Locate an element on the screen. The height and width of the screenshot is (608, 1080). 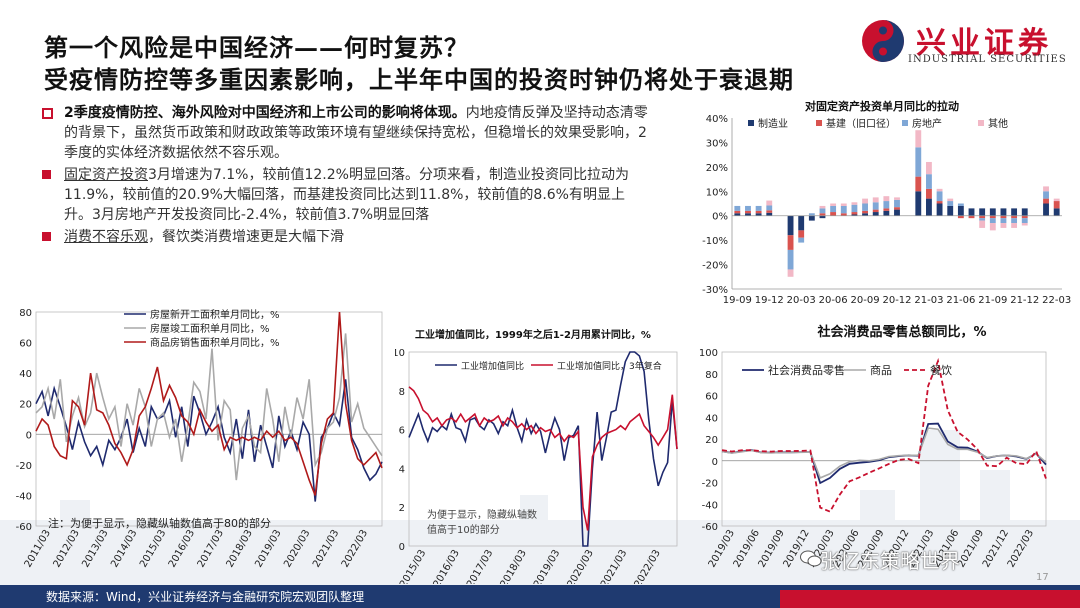
brand-logo: 兴业证券 INDUSTRIAL SECURITIES is located at coordinates (965, 43).